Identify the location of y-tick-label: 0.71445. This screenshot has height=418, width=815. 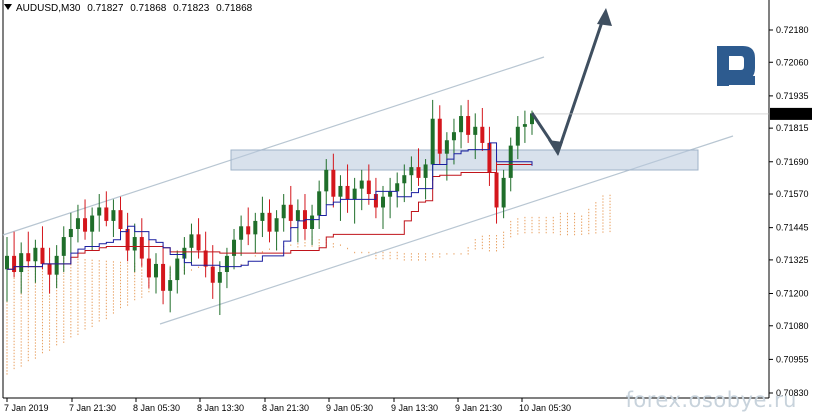
(792, 228).